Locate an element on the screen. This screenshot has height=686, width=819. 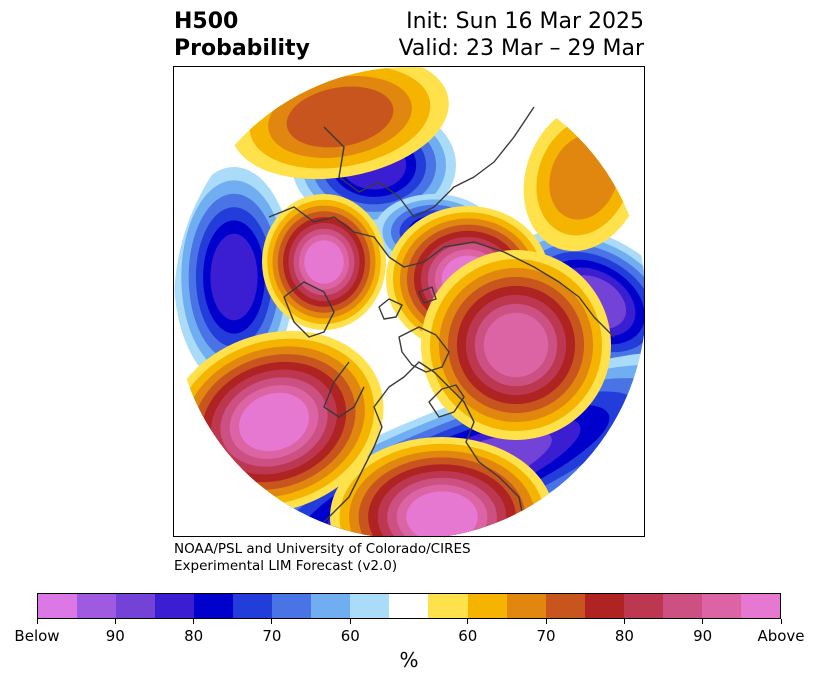
map-title: H500 Probability is located at coordinates (242, 35).